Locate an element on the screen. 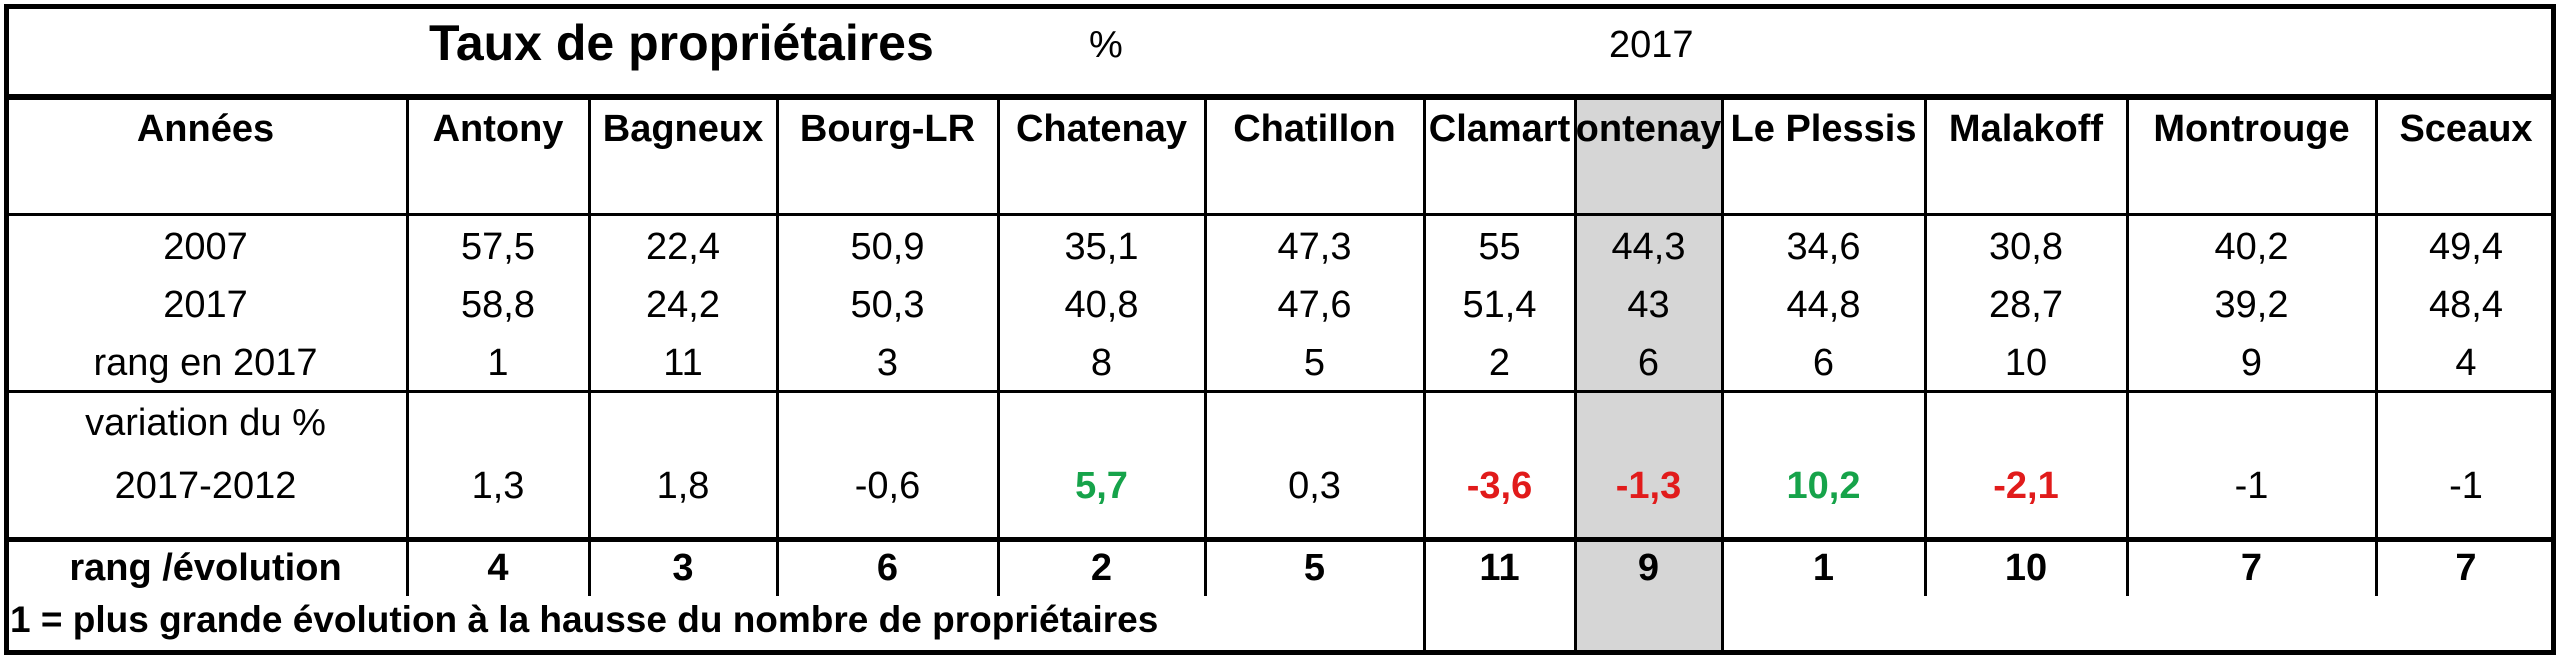 The width and height of the screenshot is (2560, 659). table-cell: 55 is located at coordinates (1499, 247).